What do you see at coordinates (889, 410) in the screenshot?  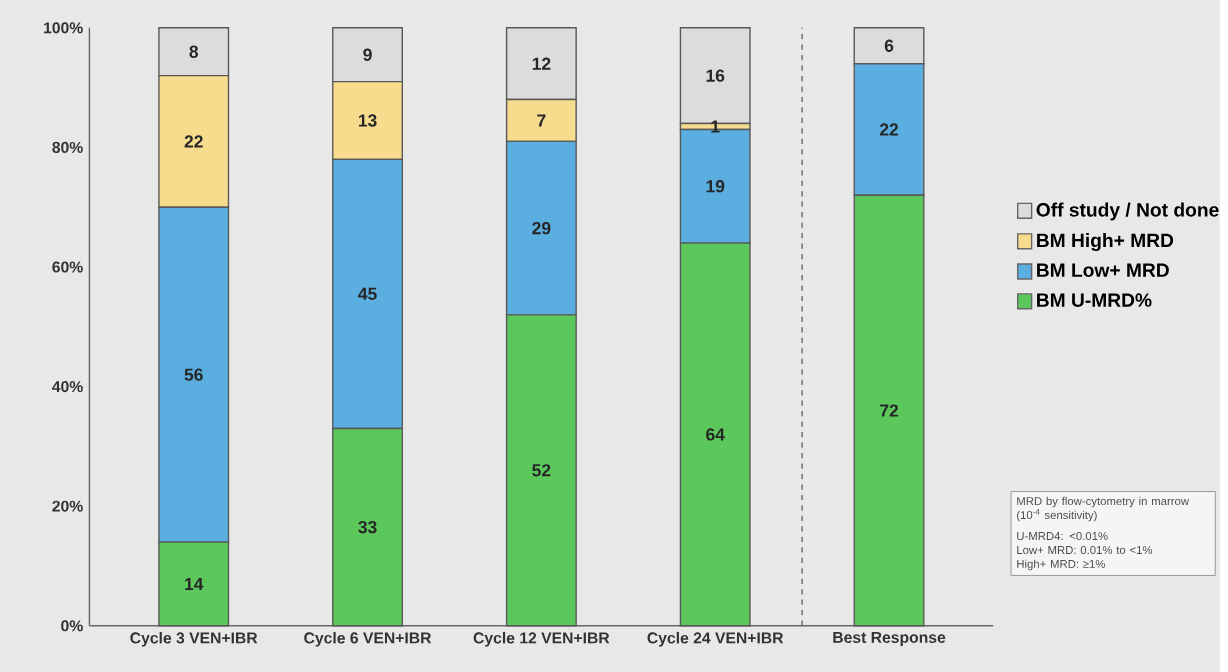 I see `data-label: 72` at bounding box center [889, 410].